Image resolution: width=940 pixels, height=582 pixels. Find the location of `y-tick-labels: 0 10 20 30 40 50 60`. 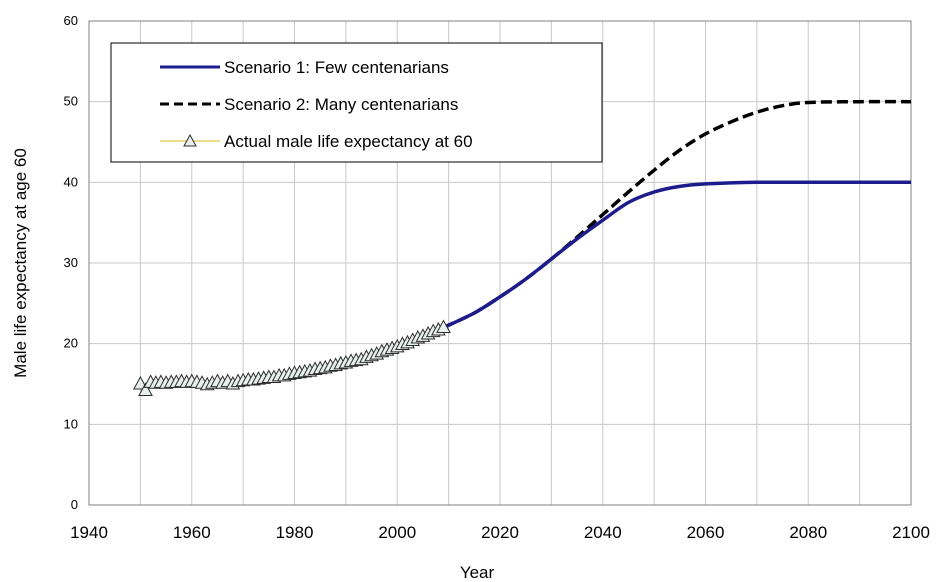

y-tick-labels: 0 10 20 30 40 50 60 is located at coordinates (71, 262).